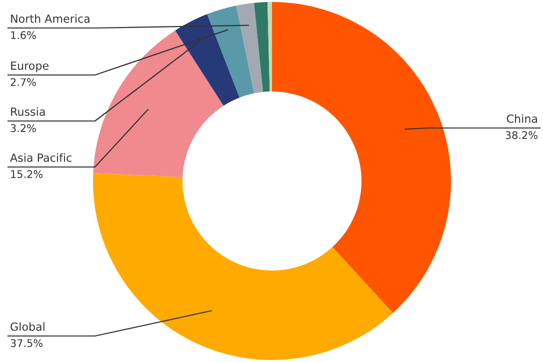  Describe the element at coordinates (23, 82) in the screenshot. I see `data-label: 2.7%` at that location.